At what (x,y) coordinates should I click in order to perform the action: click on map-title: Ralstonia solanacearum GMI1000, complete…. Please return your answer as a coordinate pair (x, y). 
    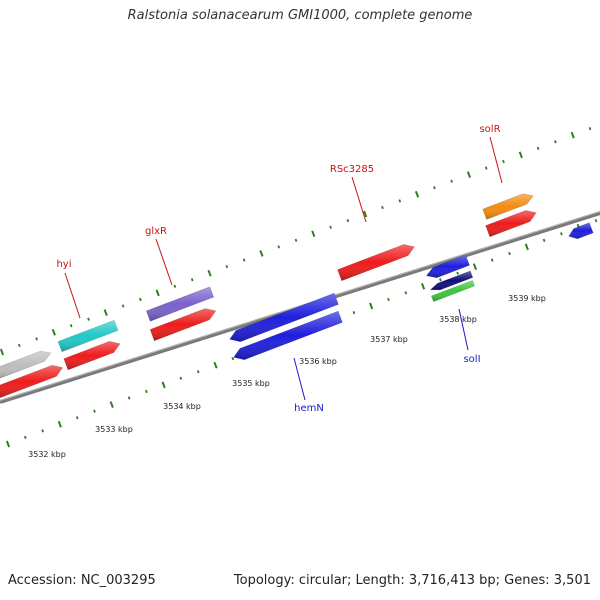
    Looking at the image, I should click on (300, 15).